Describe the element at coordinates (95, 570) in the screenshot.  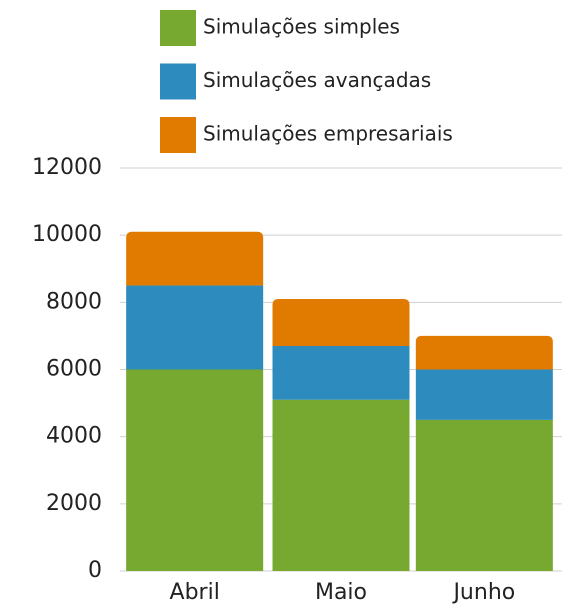
I see `y-tick-label: 0` at that location.